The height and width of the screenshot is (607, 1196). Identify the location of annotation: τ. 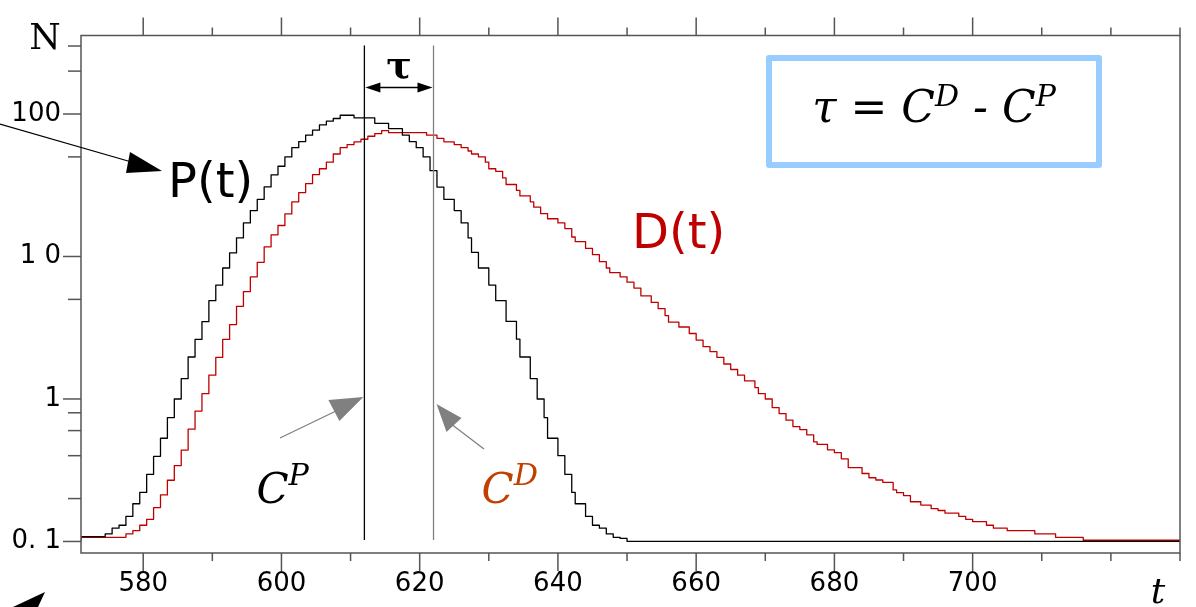
(399, 64).